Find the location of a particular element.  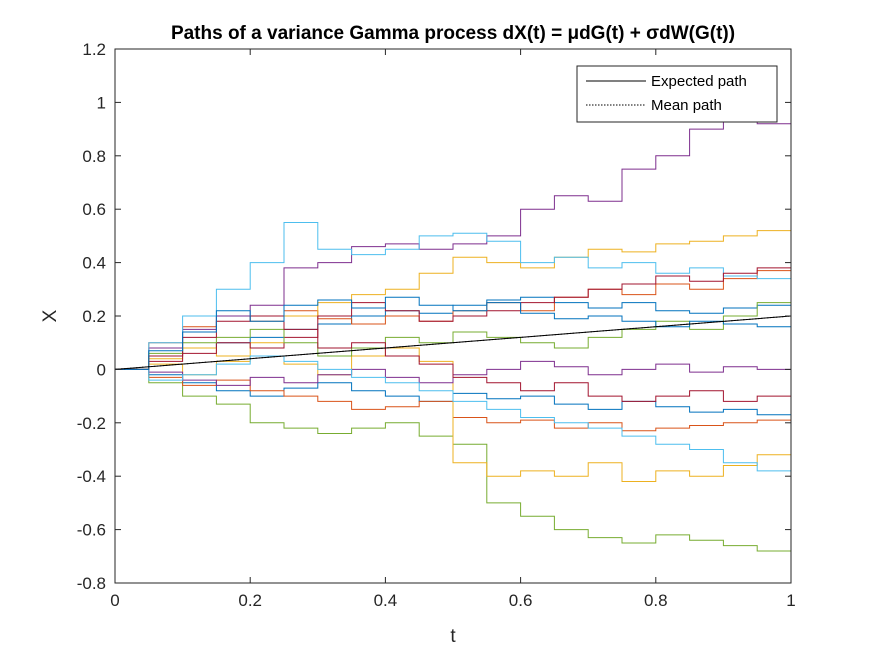

y-tick-label: 1.2 is located at coordinates (94, 49).